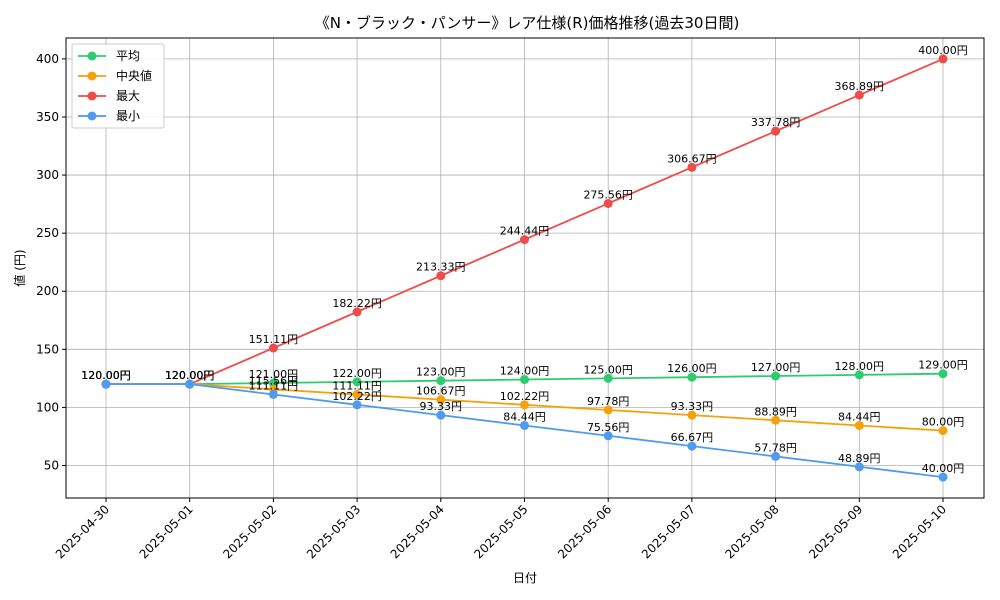 This screenshot has width=1000, height=600. Describe the element at coordinates (525, 231) in the screenshot. I see `data-label: 244.44円` at that location.